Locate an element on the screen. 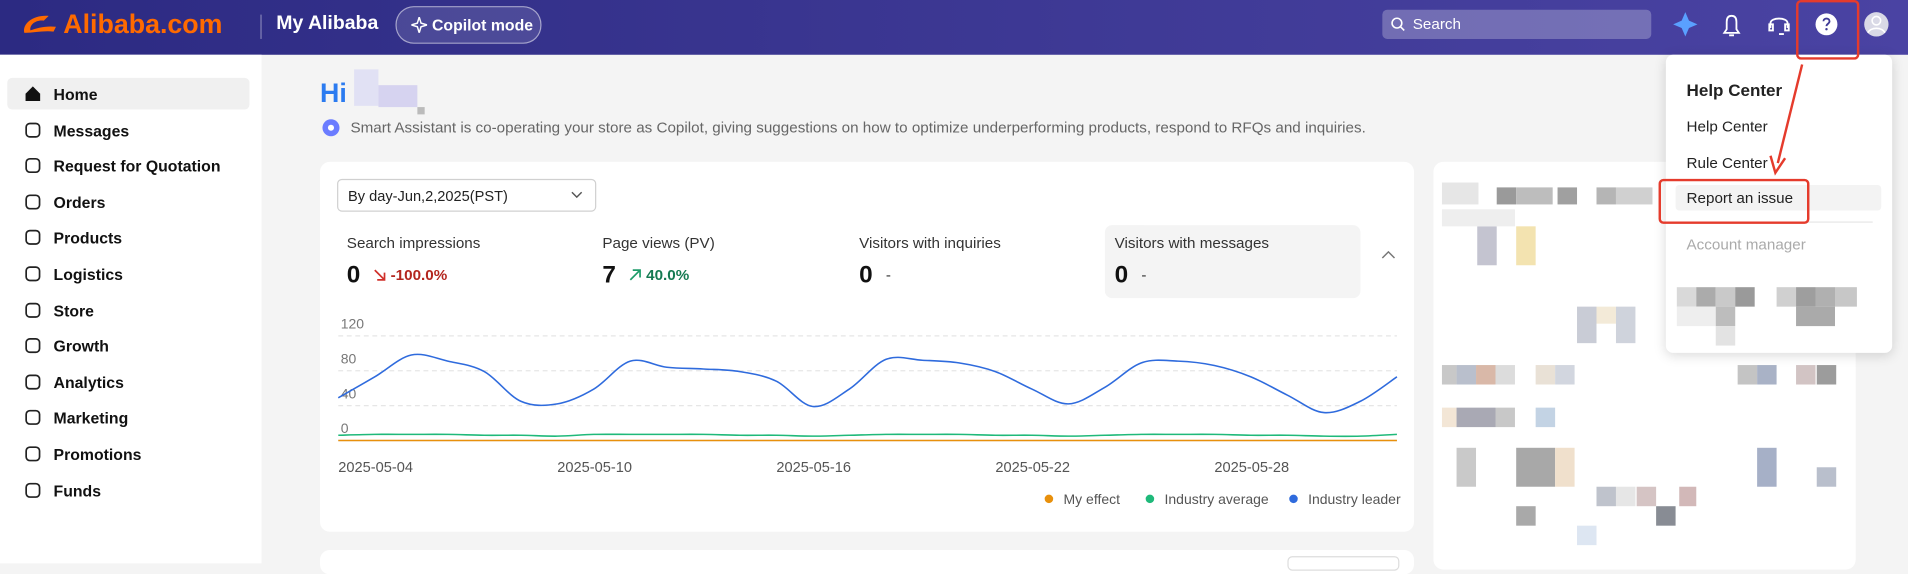 This screenshot has width=1908, height=574. series-line is located at coordinates (867, 435).